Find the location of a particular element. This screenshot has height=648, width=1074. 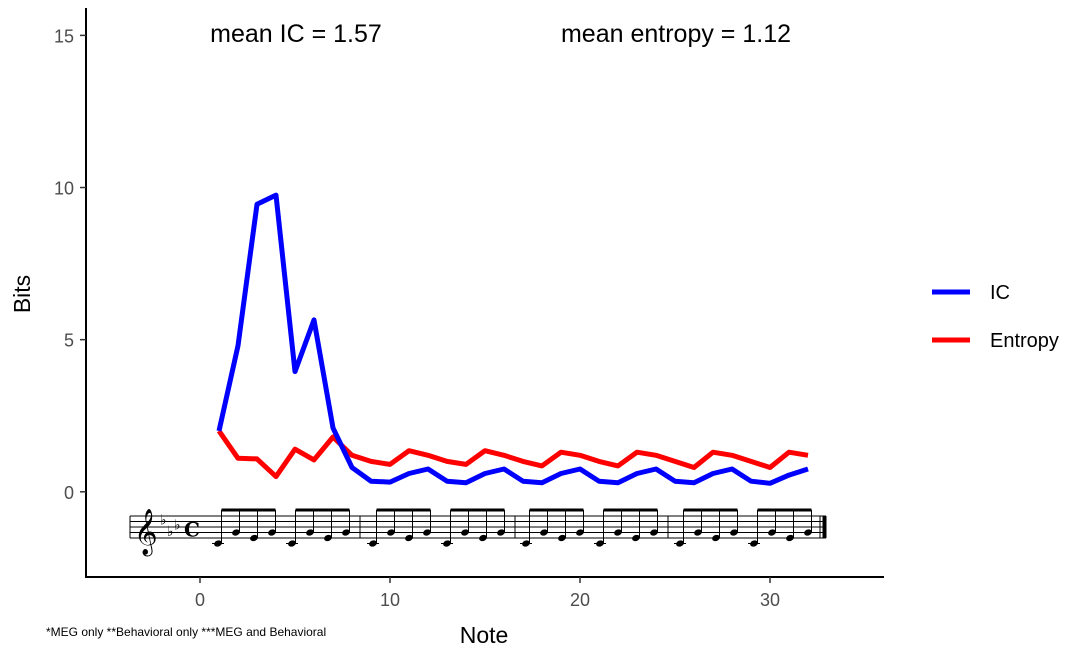

treble-clef-icon: 𝄞 is located at coordinates (146, 533).